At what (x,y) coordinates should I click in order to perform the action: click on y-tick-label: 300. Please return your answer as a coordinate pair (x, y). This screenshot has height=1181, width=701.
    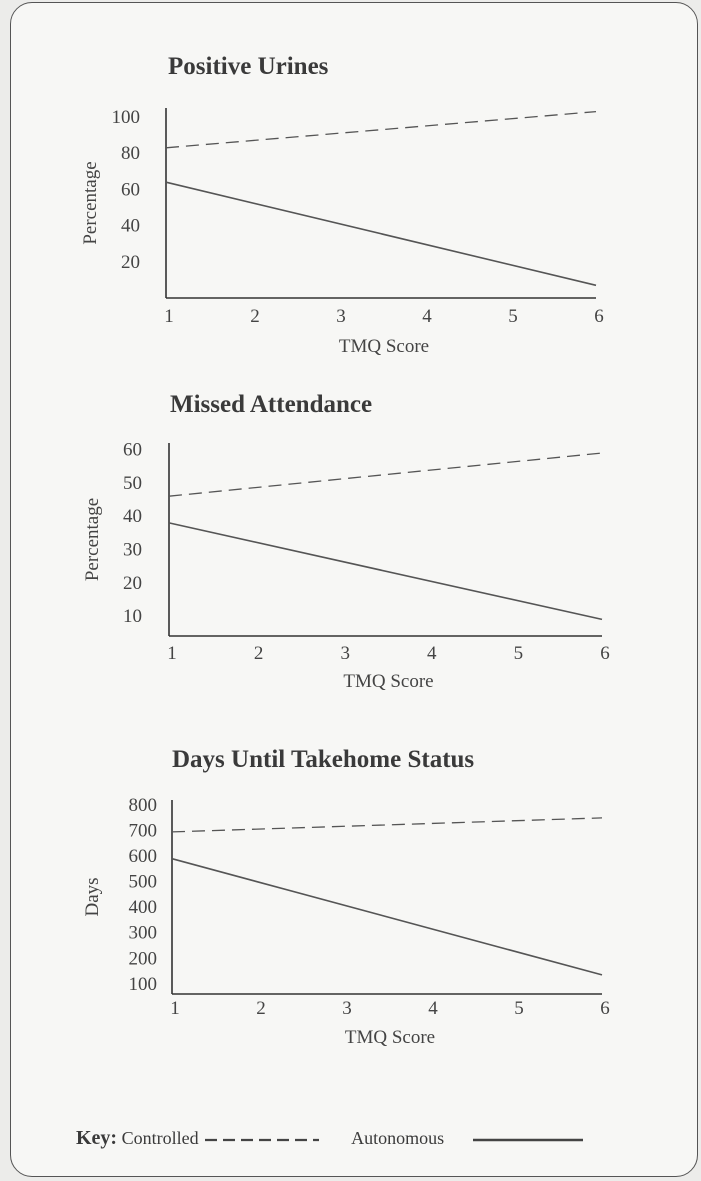
    Looking at the image, I should click on (143, 933).